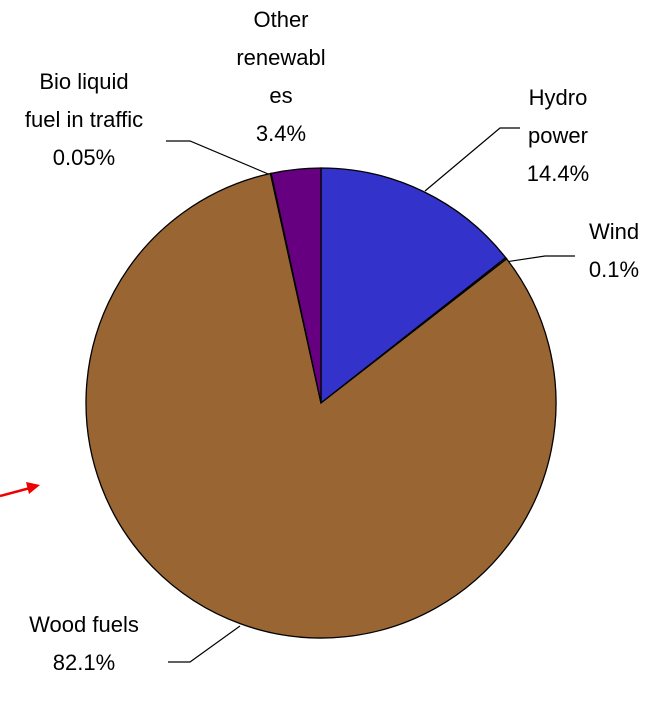 Image resolution: width=659 pixels, height=718 pixels. What do you see at coordinates (558, 116) in the screenshot?
I see `category-name: Hydro power` at bounding box center [558, 116].